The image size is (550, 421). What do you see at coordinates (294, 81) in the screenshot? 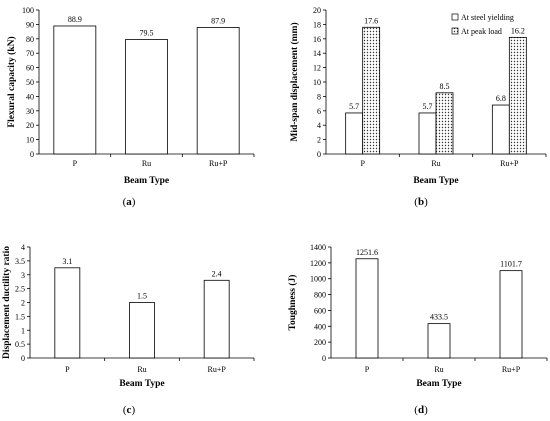
I see `y-axis-title: Mid-span displacement (mm)` at bounding box center [294, 81].